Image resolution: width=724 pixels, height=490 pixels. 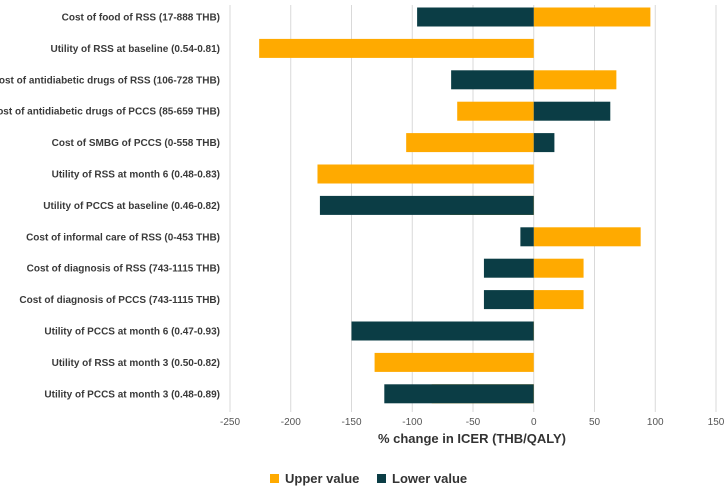 What do you see at coordinates (716, 422) in the screenshot?
I see `x-tick-label: 150` at bounding box center [716, 422].